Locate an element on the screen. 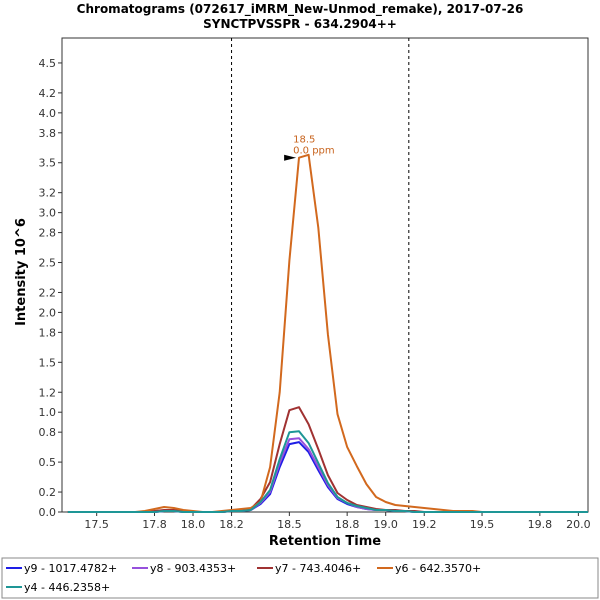  y-tick-label: 1.2 is located at coordinates (48, 392).